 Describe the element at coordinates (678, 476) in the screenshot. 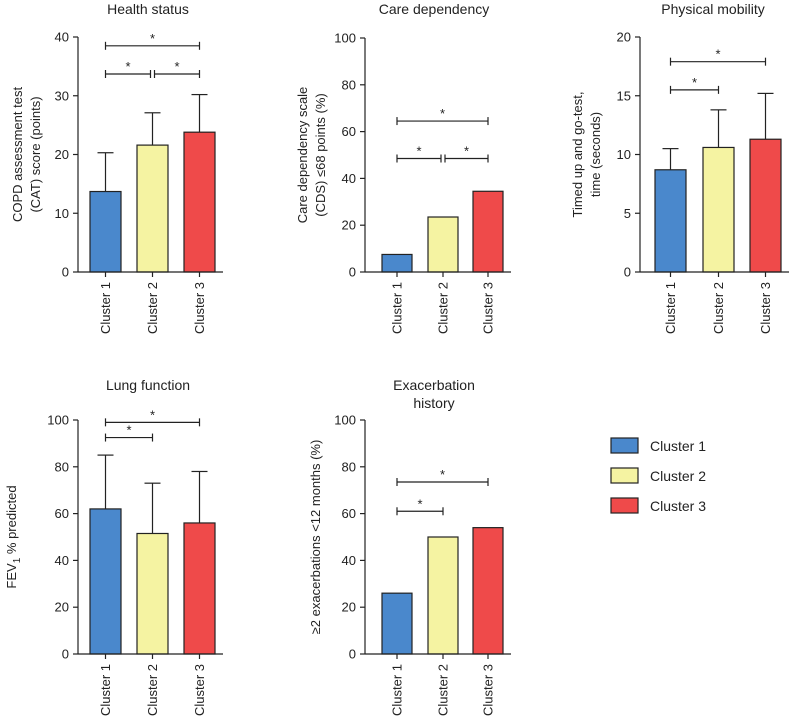

I see `legend-label: Cluster 2` at that location.